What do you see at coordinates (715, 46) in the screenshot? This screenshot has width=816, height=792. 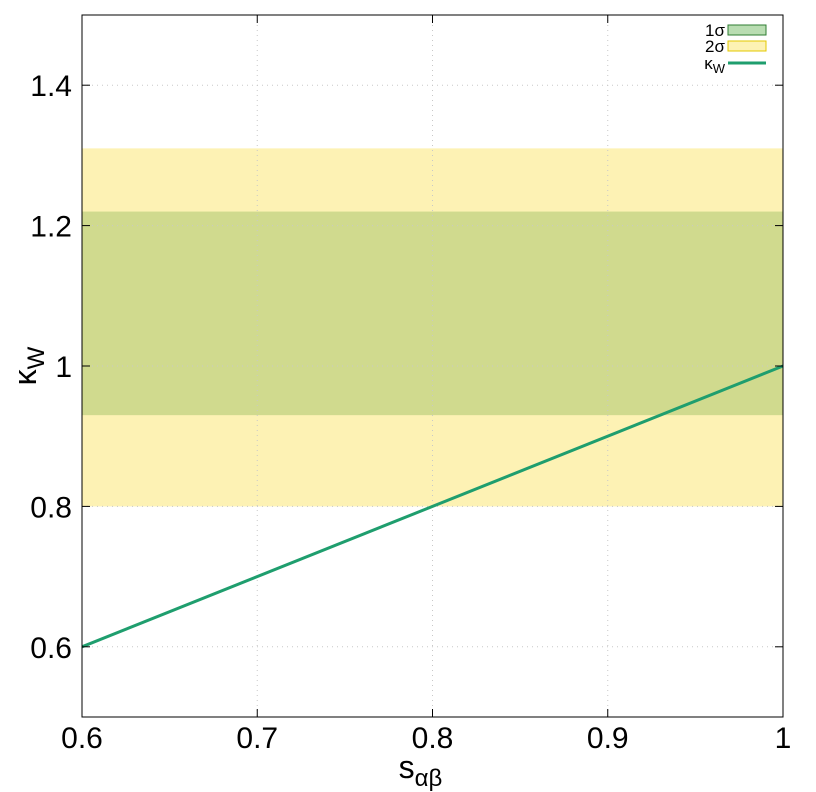 I see `legend-label-2sigma: 2σ` at bounding box center [715, 46].